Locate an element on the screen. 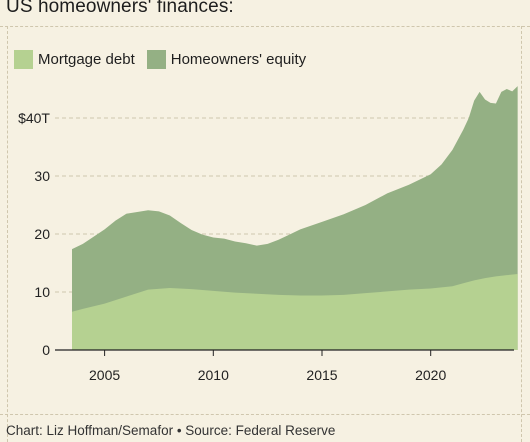 The height and width of the screenshot is (442, 530). legend-label-homeowners-equity: Homeowners' equity is located at coordinates (238, 59).